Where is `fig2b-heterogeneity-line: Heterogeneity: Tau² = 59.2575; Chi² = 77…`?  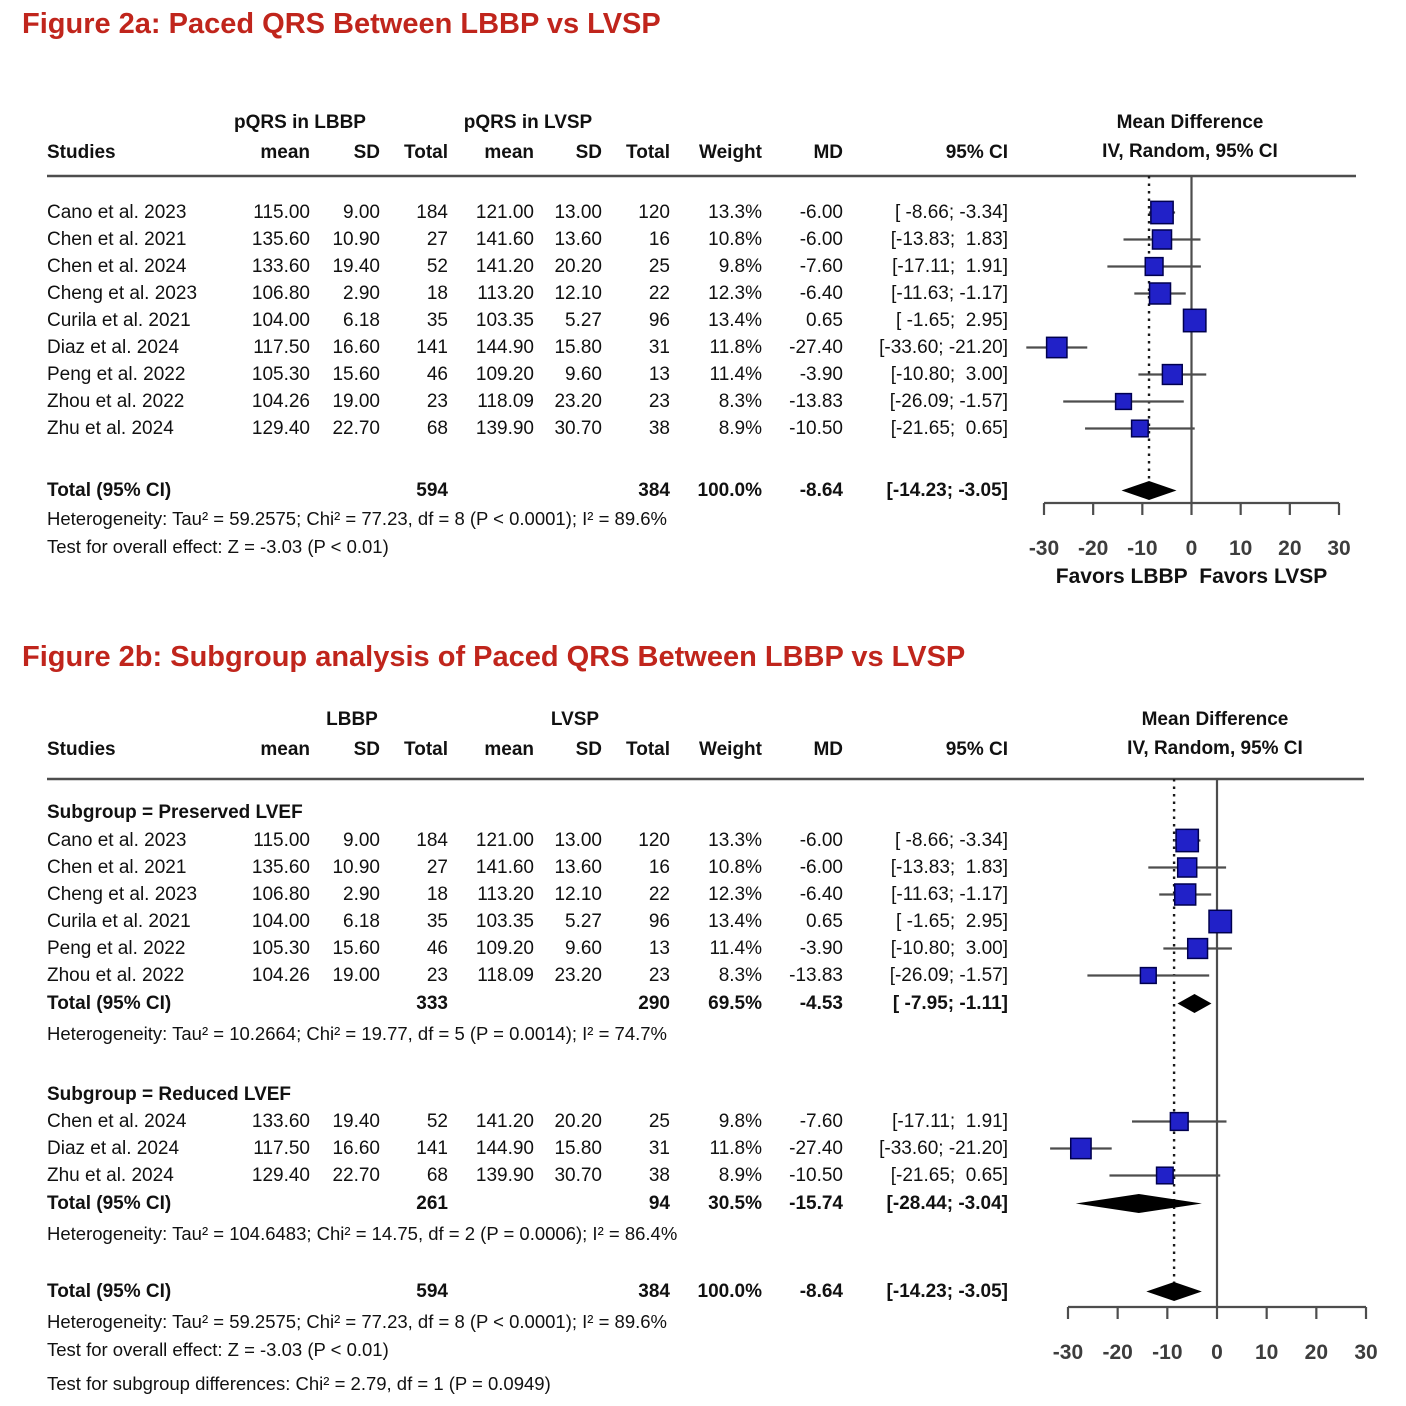 fig2b-heterogeneity-line: Heterogeneity: Tau² = 59.2575; Chi² = 77… is located at coordinates (357, 1321).